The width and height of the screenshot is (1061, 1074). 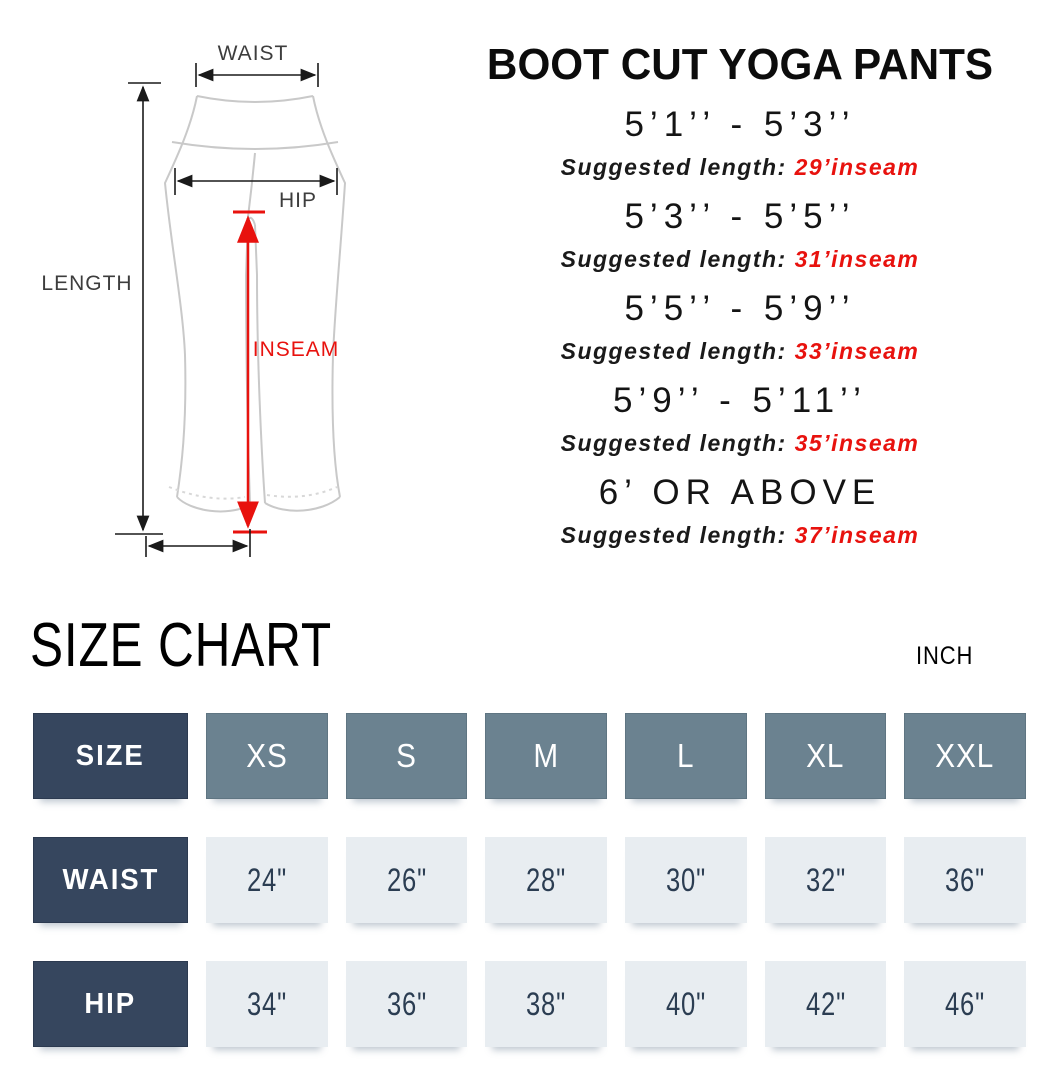 I want to click on measurement-value: 28", so click(x=546, y=879).